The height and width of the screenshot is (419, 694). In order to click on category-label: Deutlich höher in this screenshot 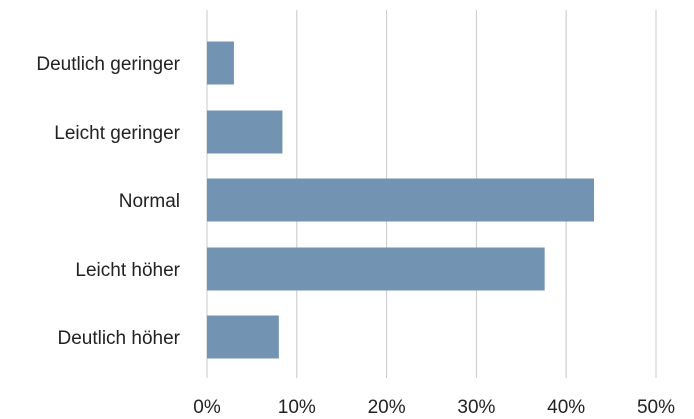, I will do `click(118, 338)`.